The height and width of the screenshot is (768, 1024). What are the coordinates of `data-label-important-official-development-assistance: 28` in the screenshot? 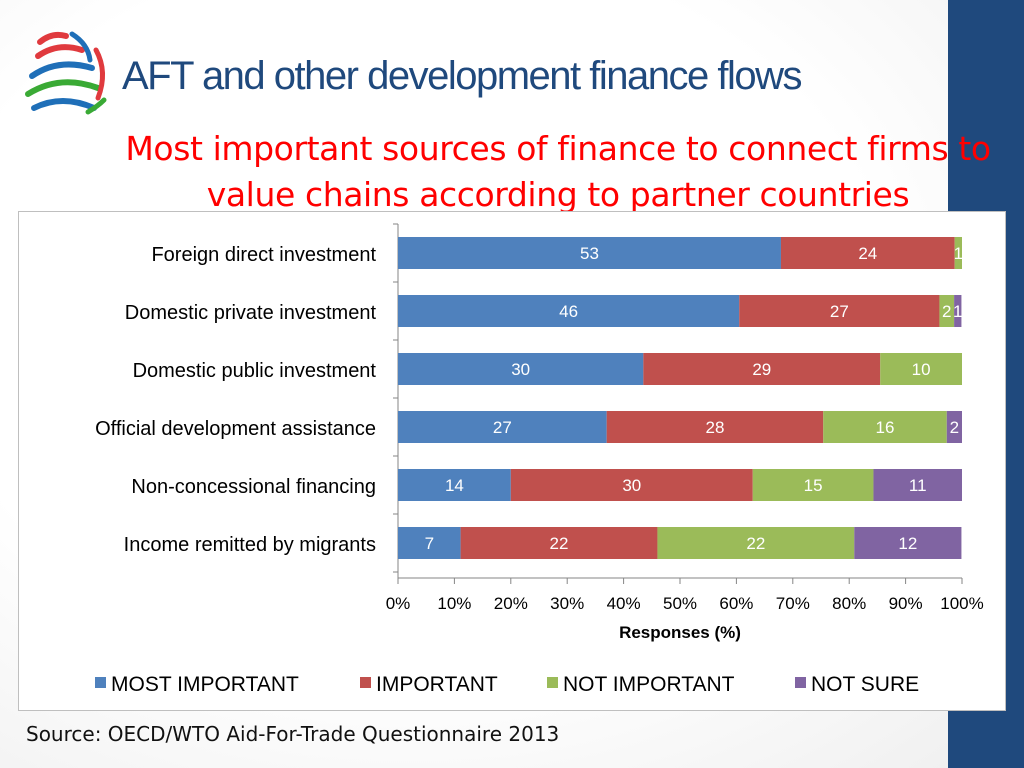 It's located at (715, 427).